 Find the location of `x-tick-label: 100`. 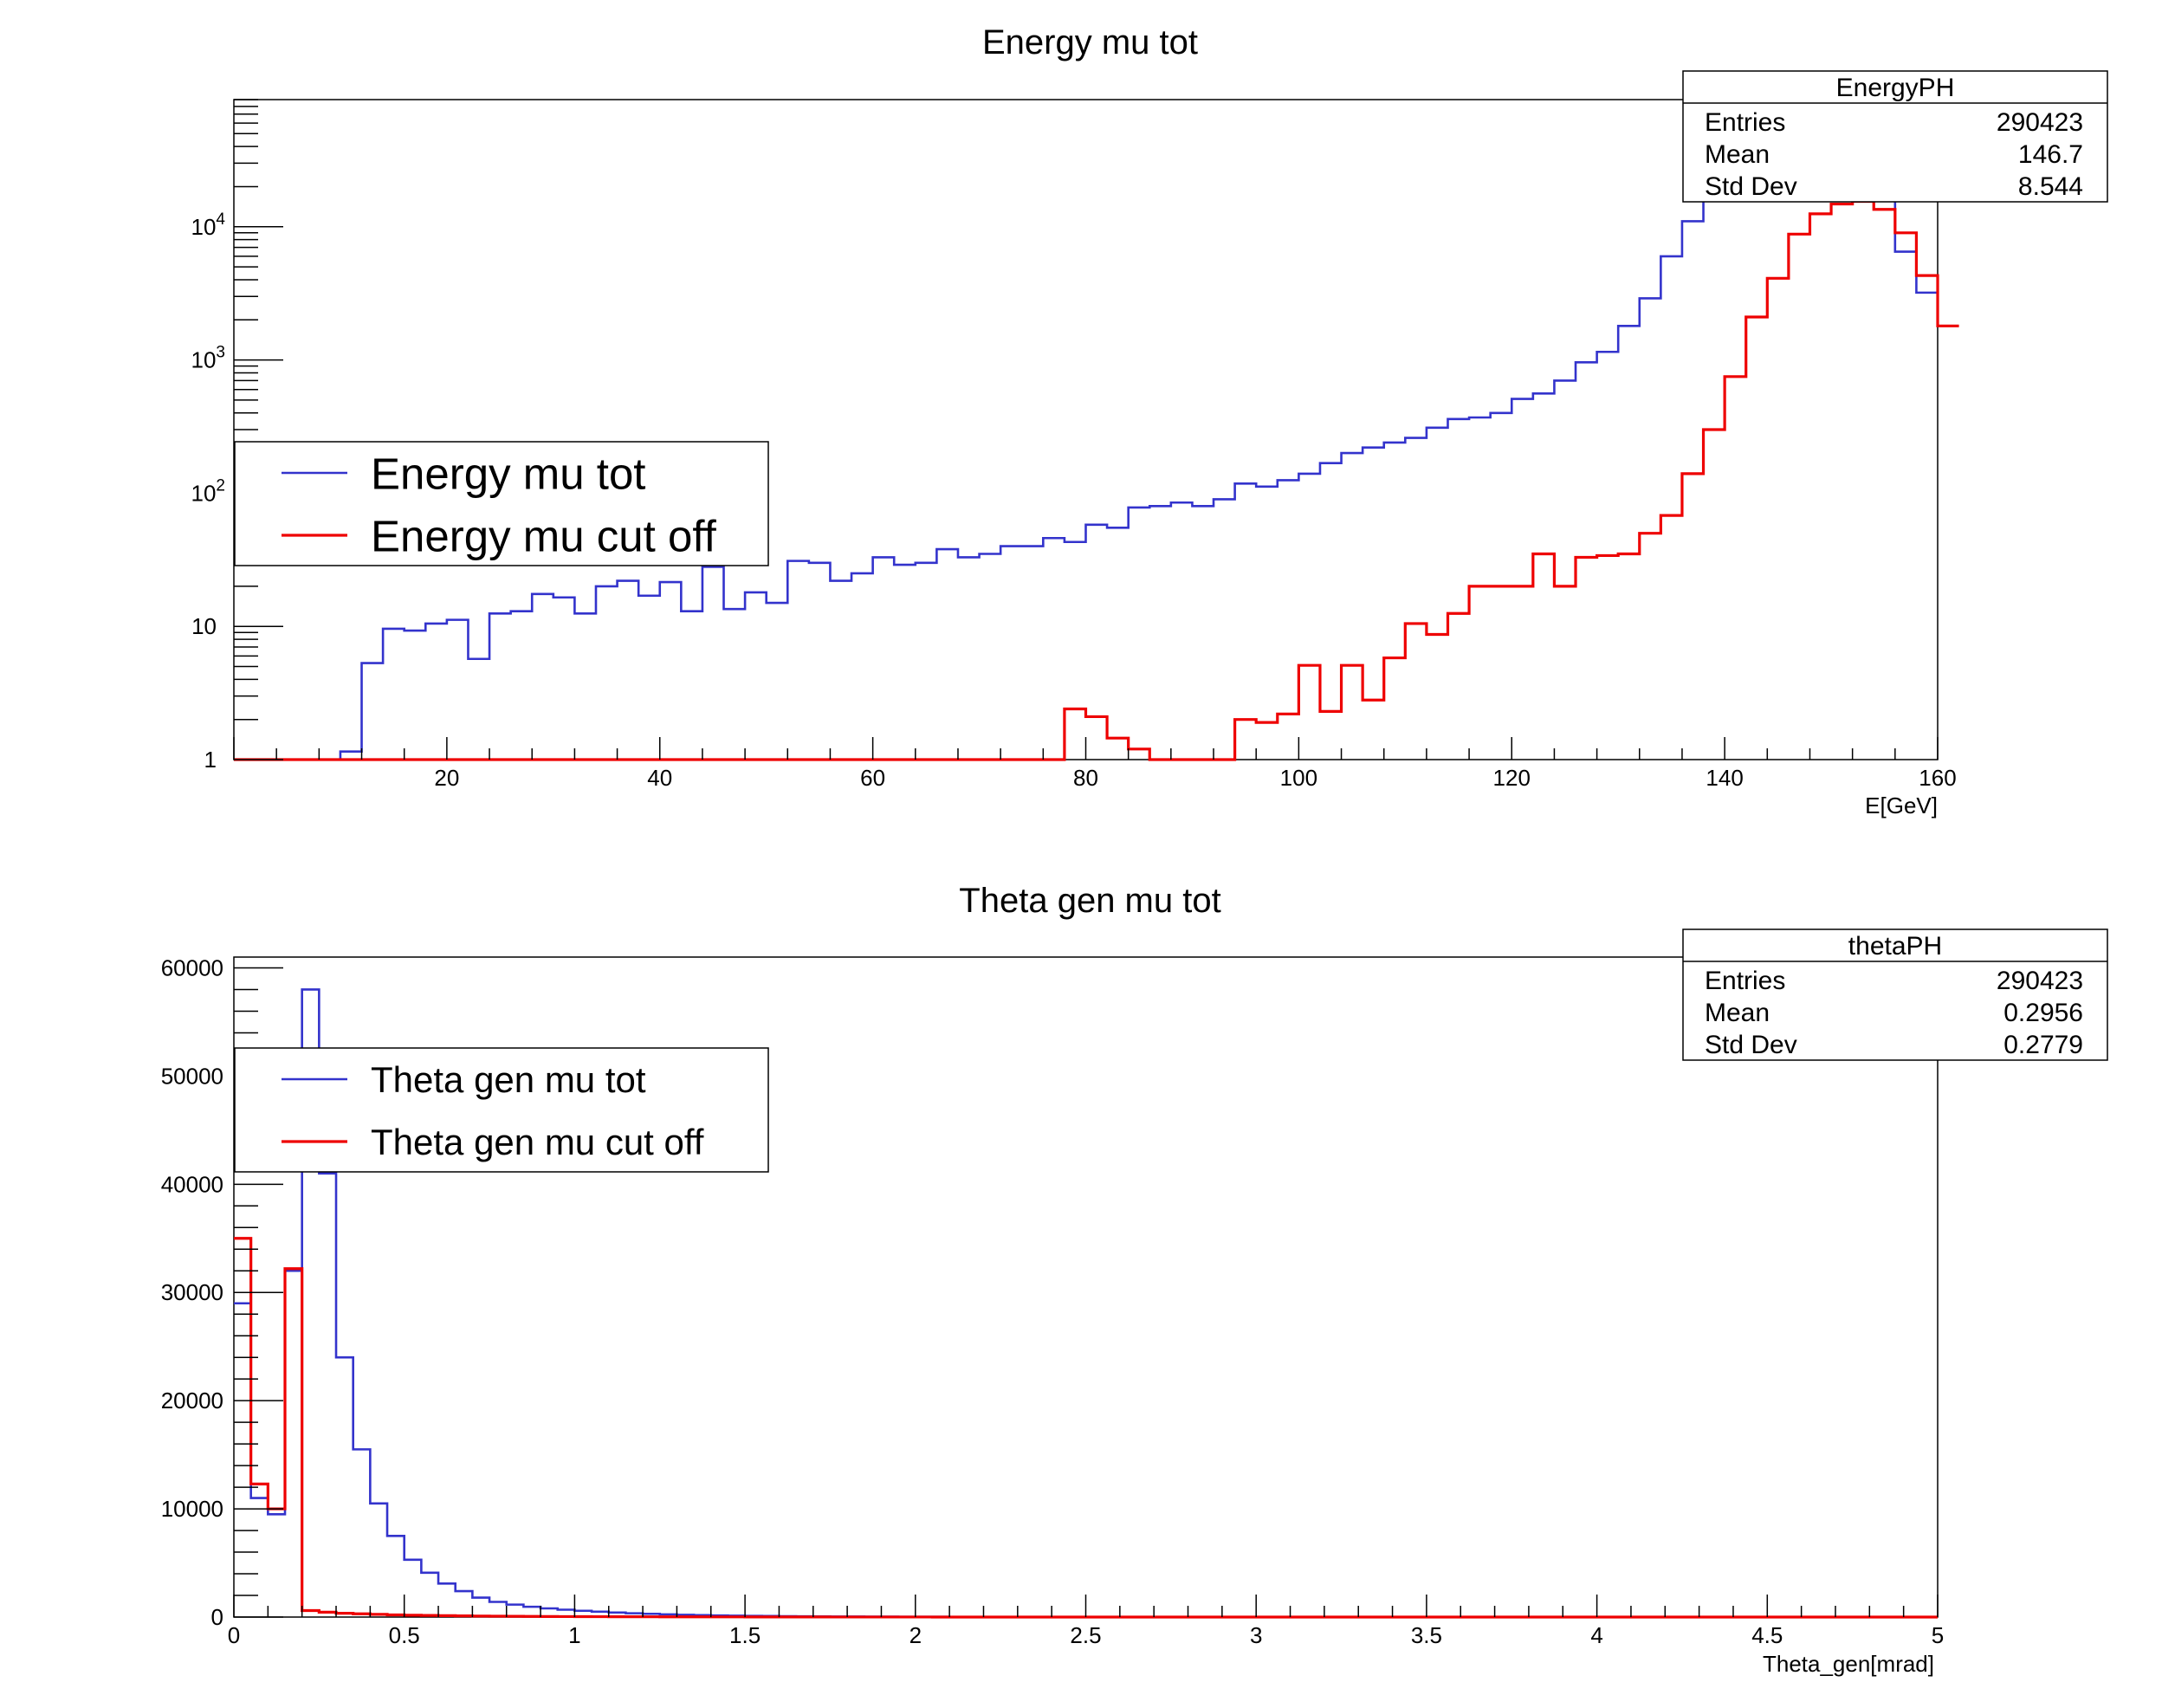

x-tick-label: 100 is located at coordinates (1299, 778).